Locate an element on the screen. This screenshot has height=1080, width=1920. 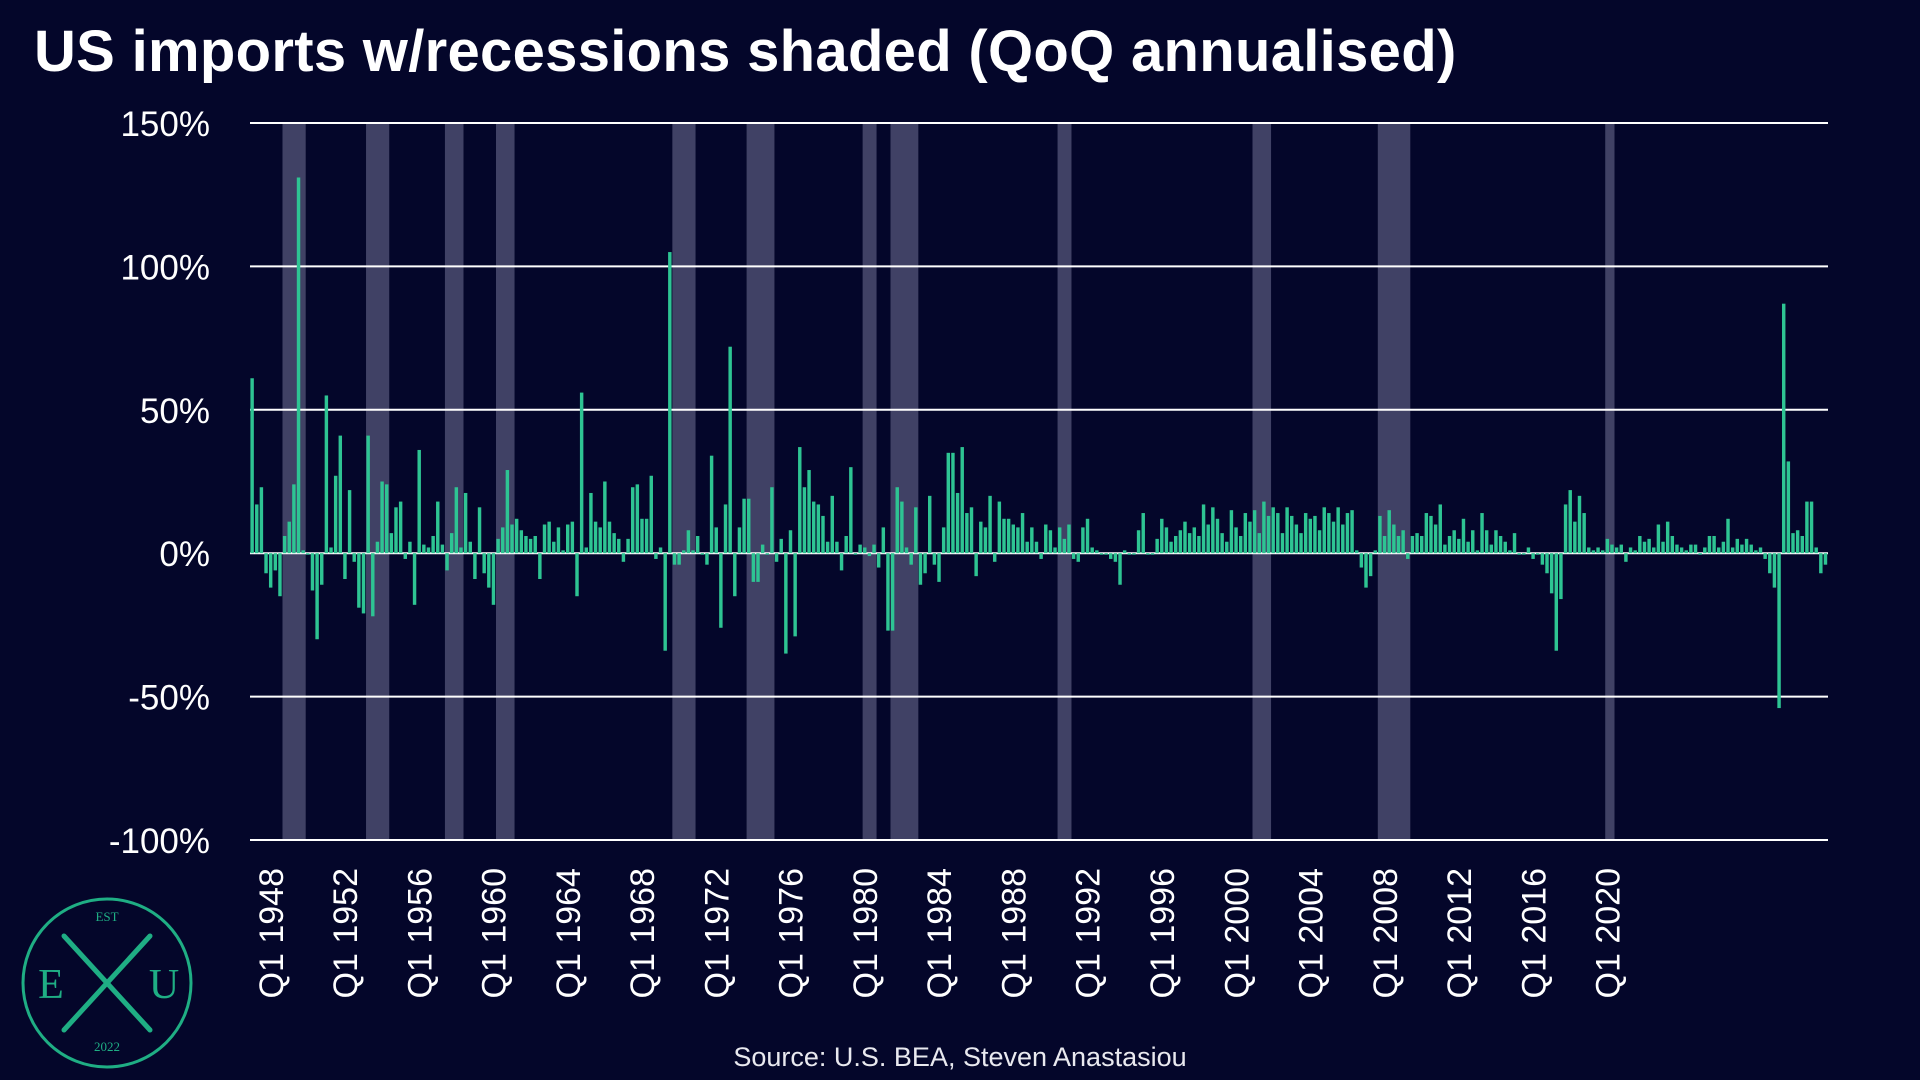
y-axis-tick-labels: 150% 100% 50% 0% -50% -100% is located at coordinates (159, 483).